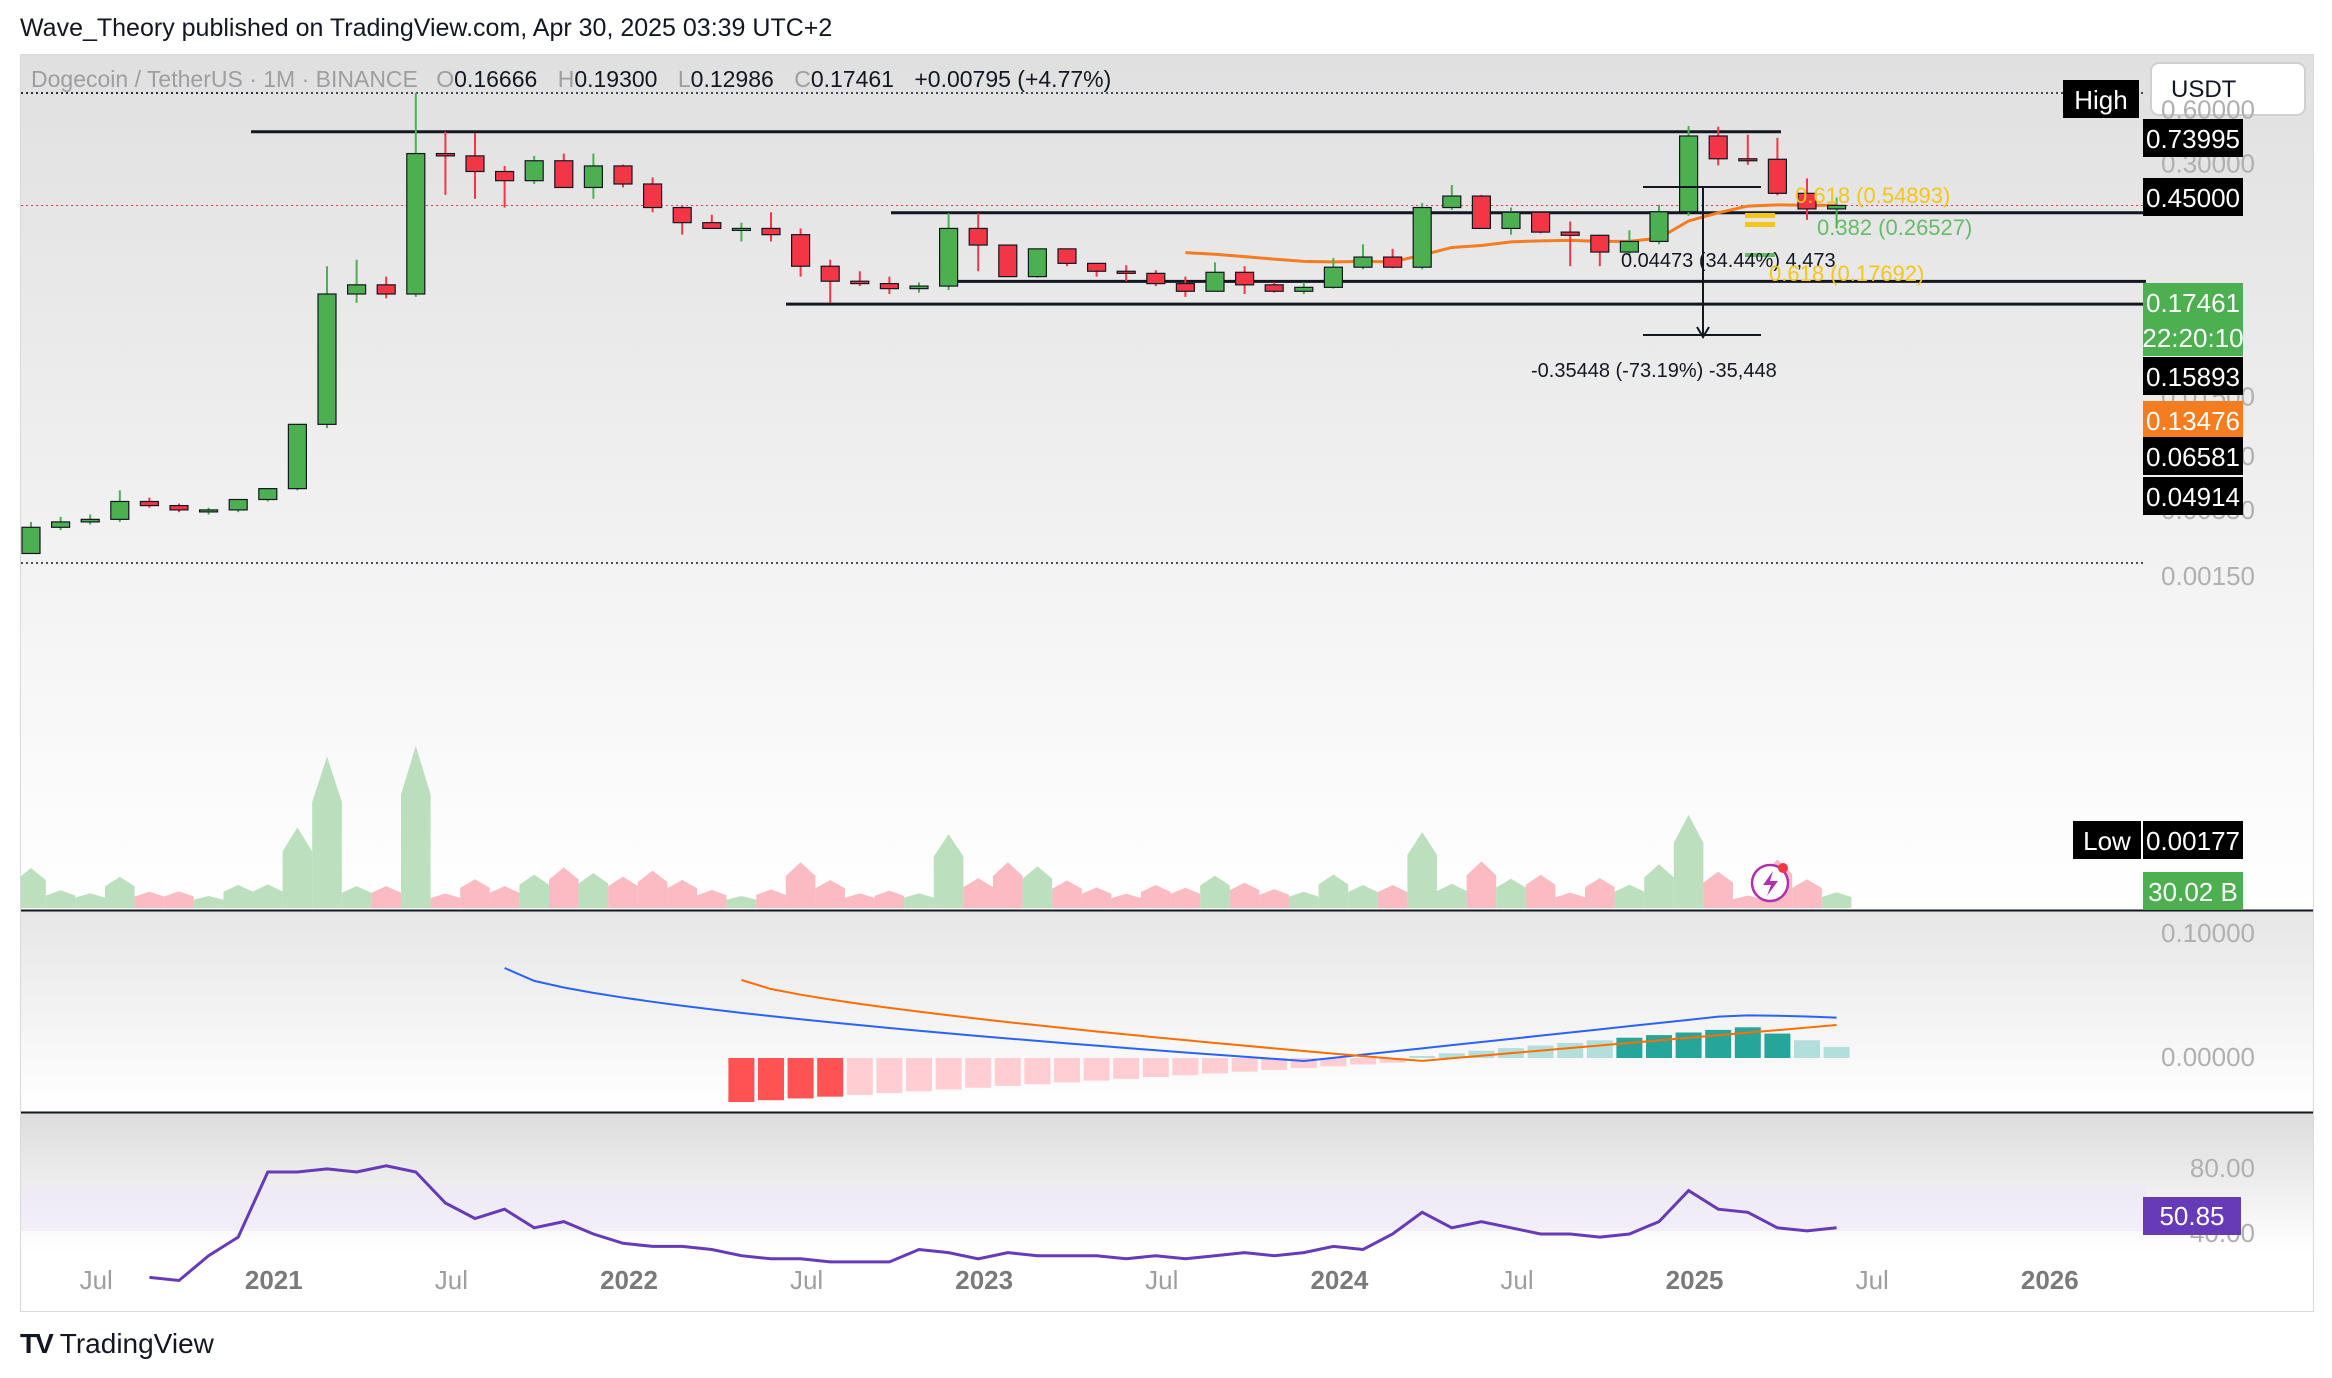  I want to click on close-value: 0.17461, so click(852, 79).